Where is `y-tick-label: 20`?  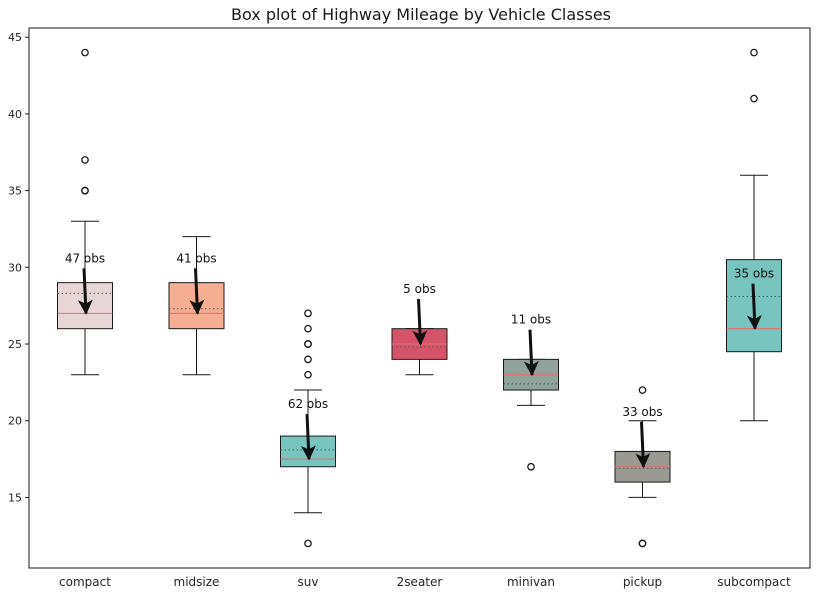
y-tick-label: 20 is located at coordinates (15, 421).